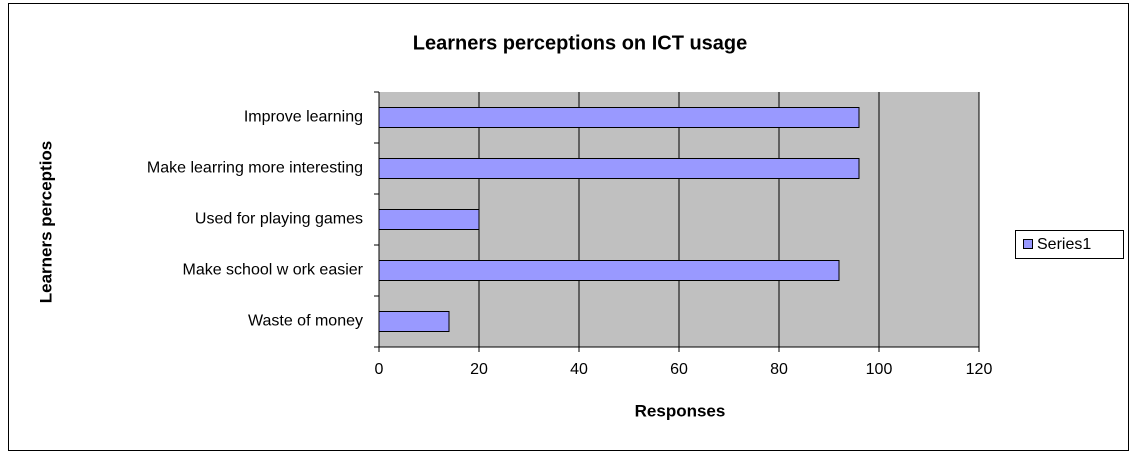  What do you see at coordinates (579, 369) in the screenshot?
I see `x-tick-label: 40` at bounding box center [579, 369].